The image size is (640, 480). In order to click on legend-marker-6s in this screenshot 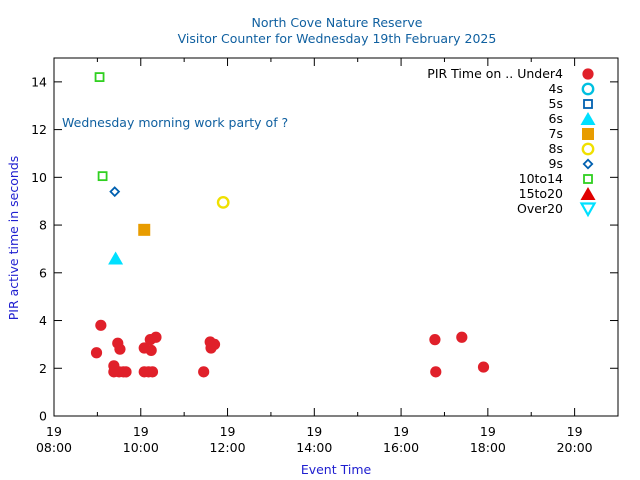, I will do `click(588, 118)`.